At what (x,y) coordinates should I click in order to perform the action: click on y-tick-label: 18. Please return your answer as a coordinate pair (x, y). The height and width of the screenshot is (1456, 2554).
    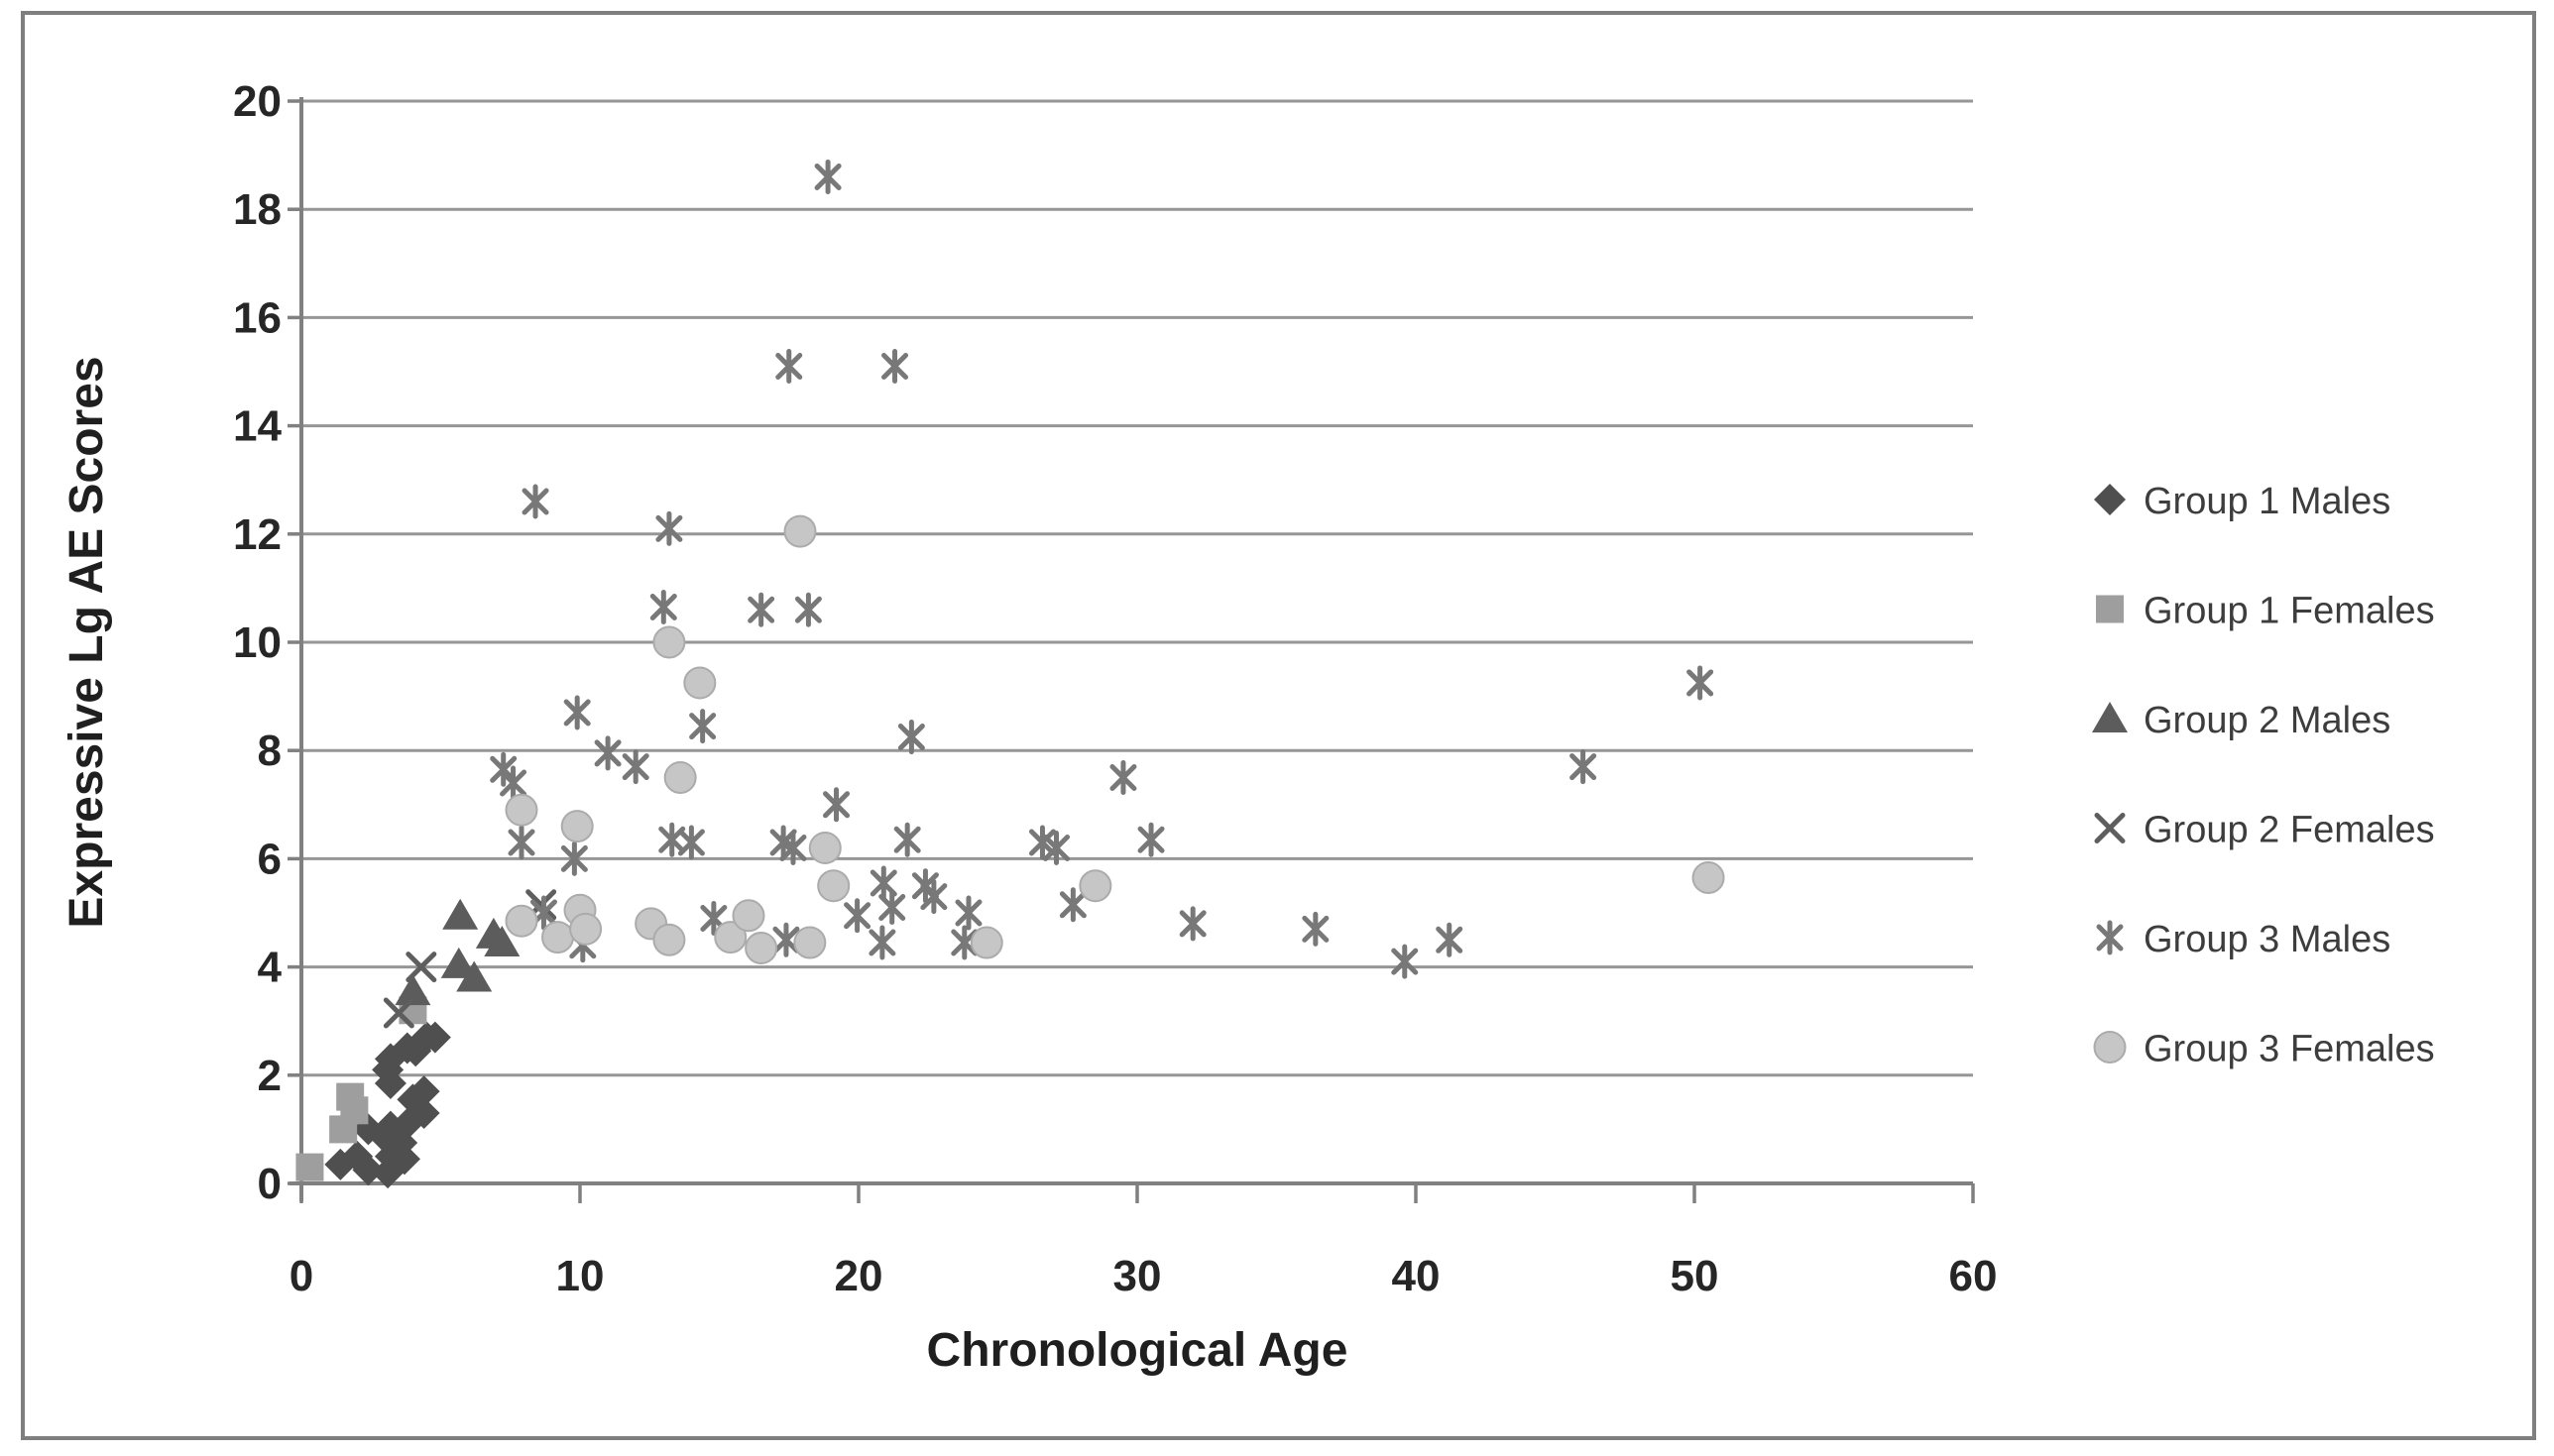
    Looking at the image, I should click on (257, 209).